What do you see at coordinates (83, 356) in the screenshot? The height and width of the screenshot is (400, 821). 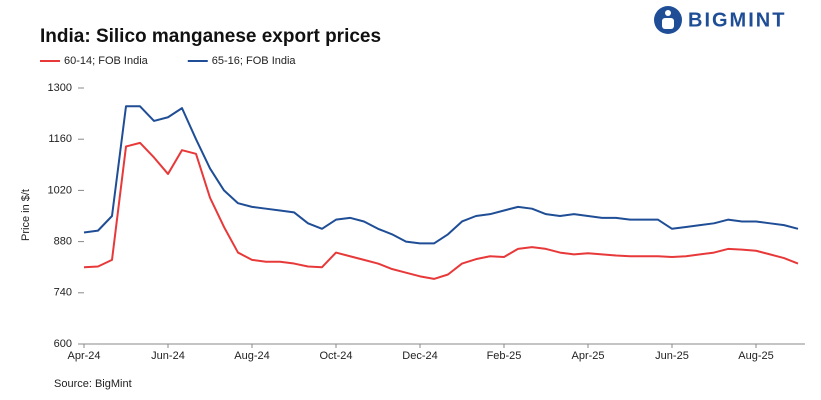 I see `x-tick-label: Apr-24` at bounding box center [83, 356].